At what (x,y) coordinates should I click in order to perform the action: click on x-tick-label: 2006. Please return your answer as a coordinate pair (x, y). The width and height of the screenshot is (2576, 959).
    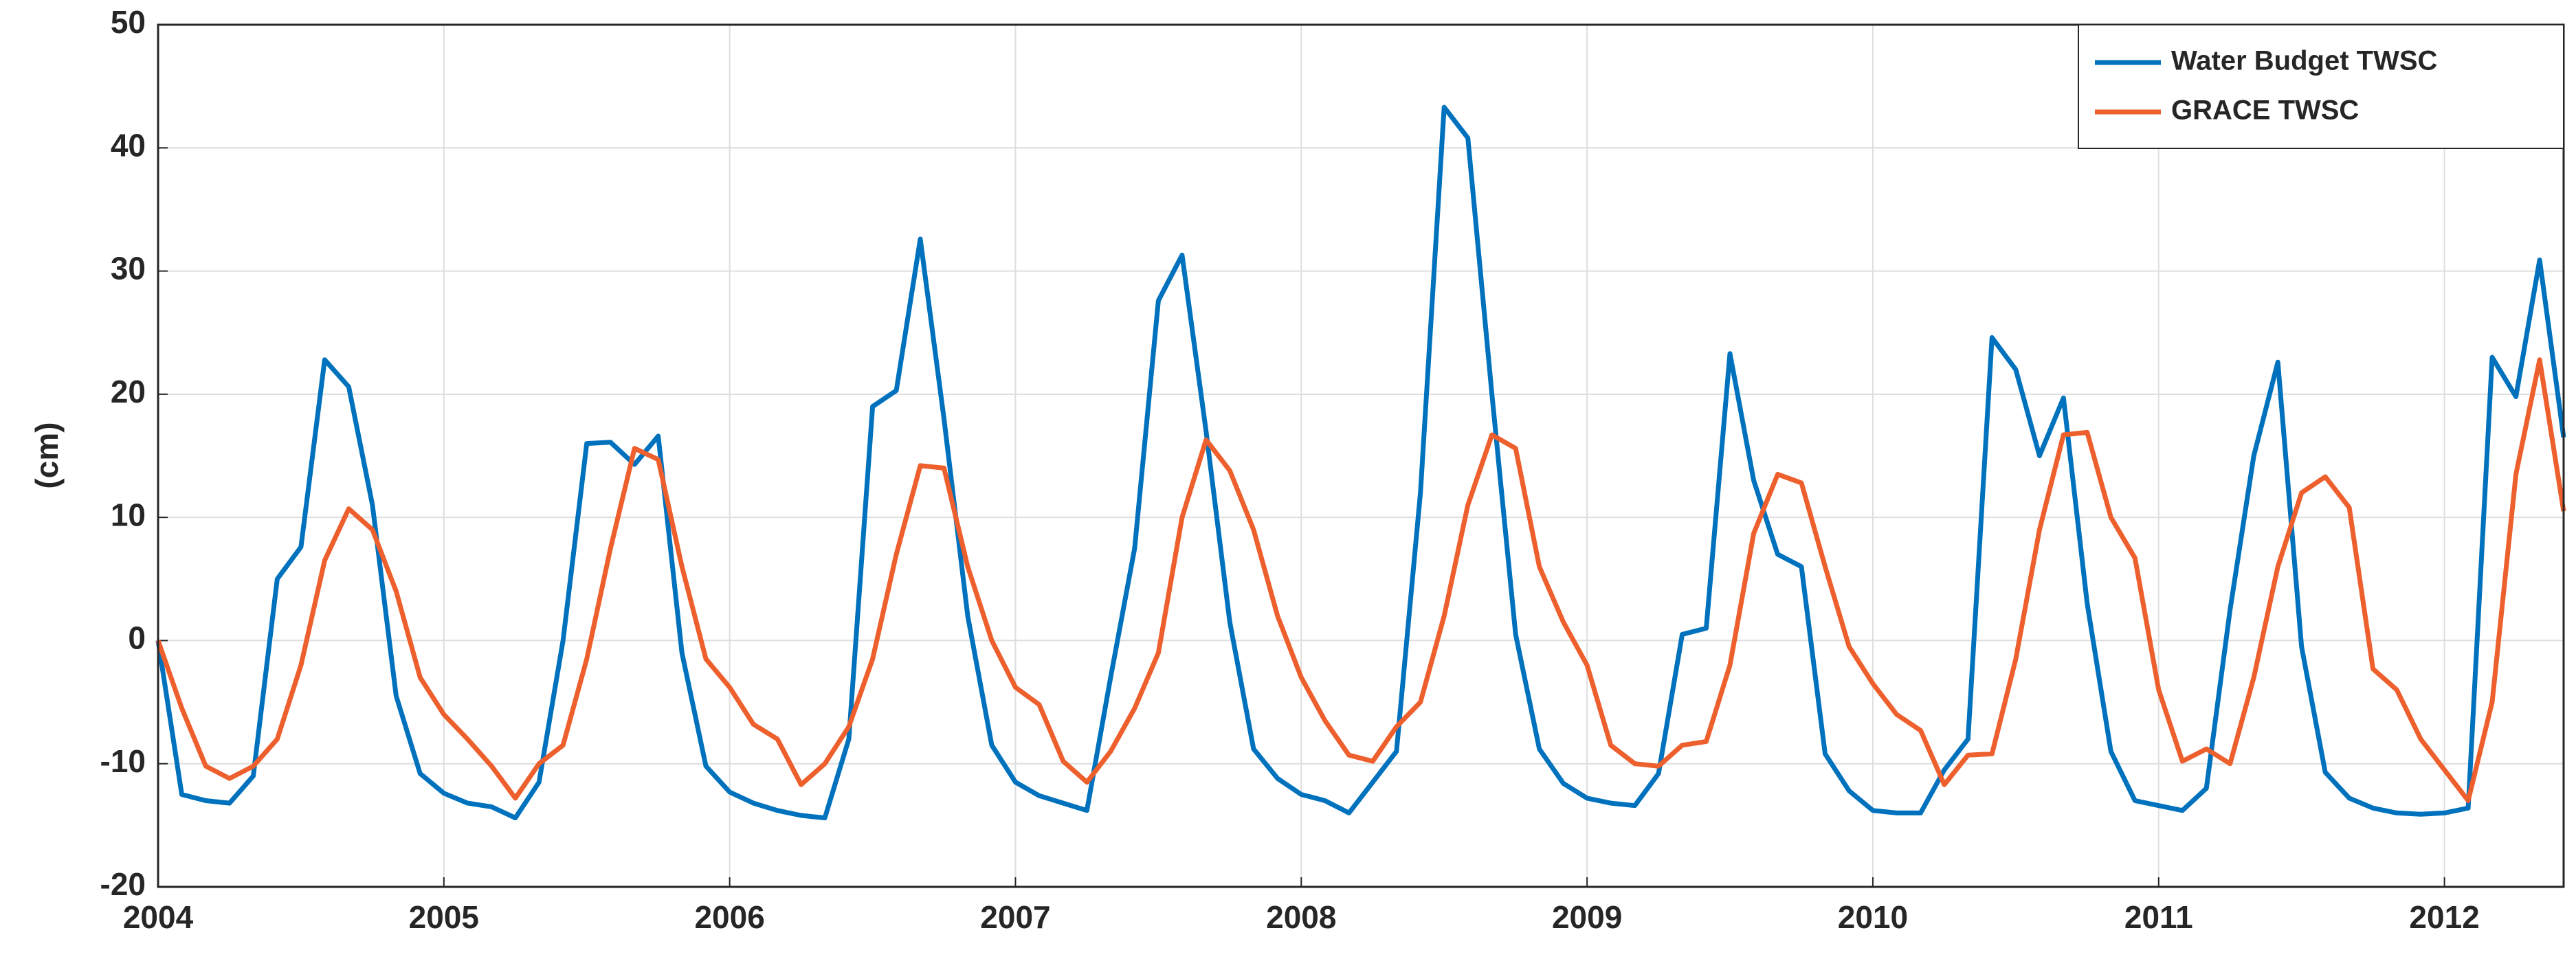
    Looking at the image, I should click on (729, 917).